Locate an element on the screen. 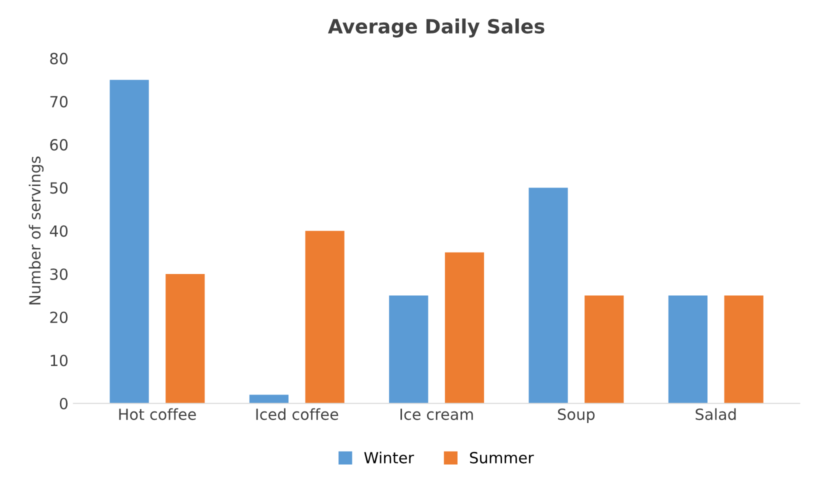 Image resolution: width=816 pixels, height=486 pixels. y-tick-label: 80 is located at coordinates (59, 58).